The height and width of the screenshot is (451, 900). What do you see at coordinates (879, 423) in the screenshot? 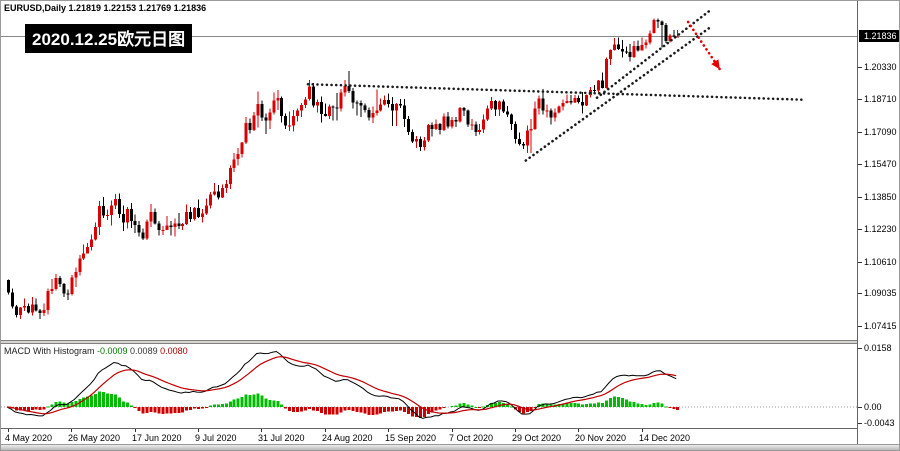
I see `macd-axis-label: -0.0043` at bounding box center [879, 423].